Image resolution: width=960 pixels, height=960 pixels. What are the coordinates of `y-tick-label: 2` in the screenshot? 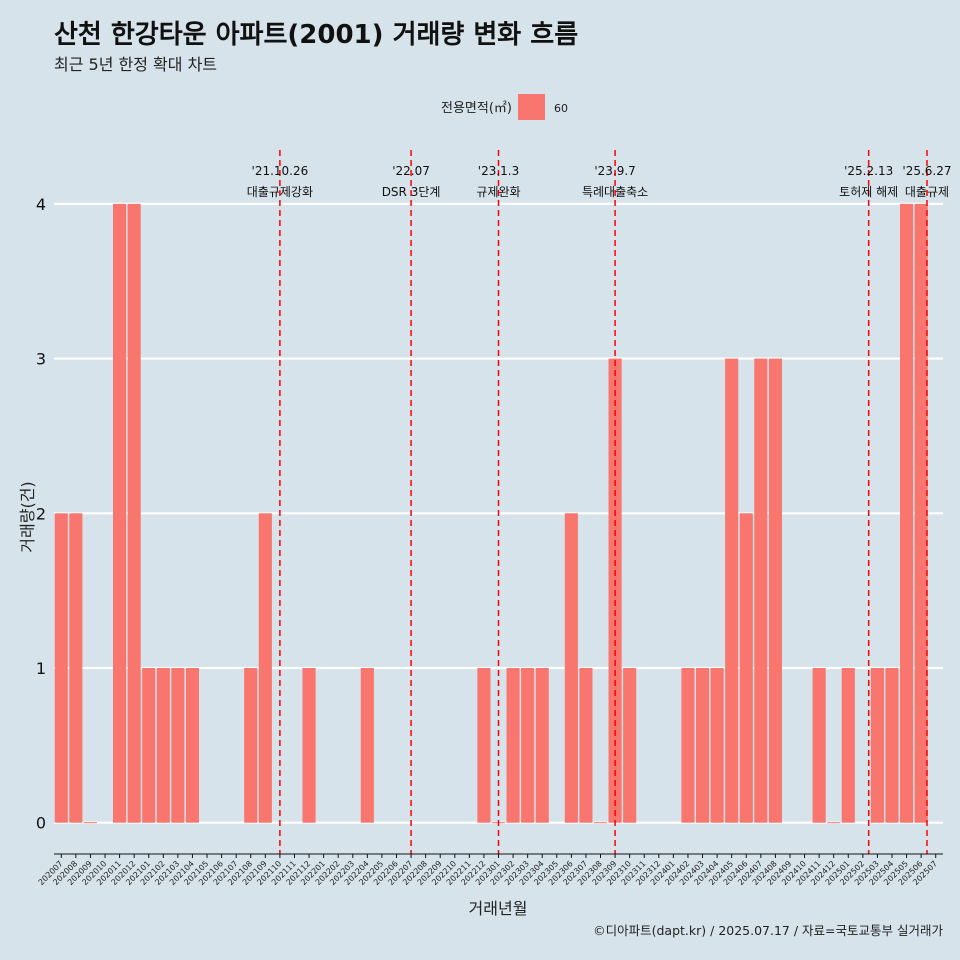 It's located at (41, 513).